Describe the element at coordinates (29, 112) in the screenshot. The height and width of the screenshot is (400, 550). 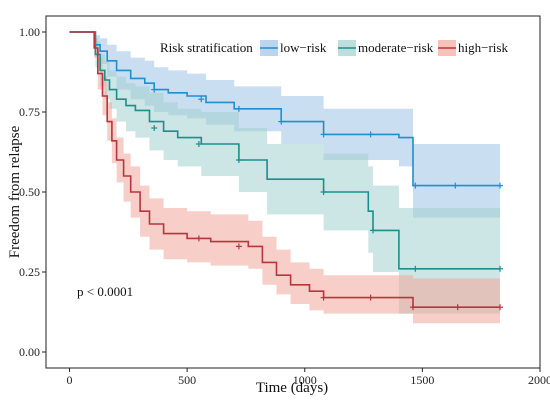
I see `y-tick-label: 0.75` at that location.